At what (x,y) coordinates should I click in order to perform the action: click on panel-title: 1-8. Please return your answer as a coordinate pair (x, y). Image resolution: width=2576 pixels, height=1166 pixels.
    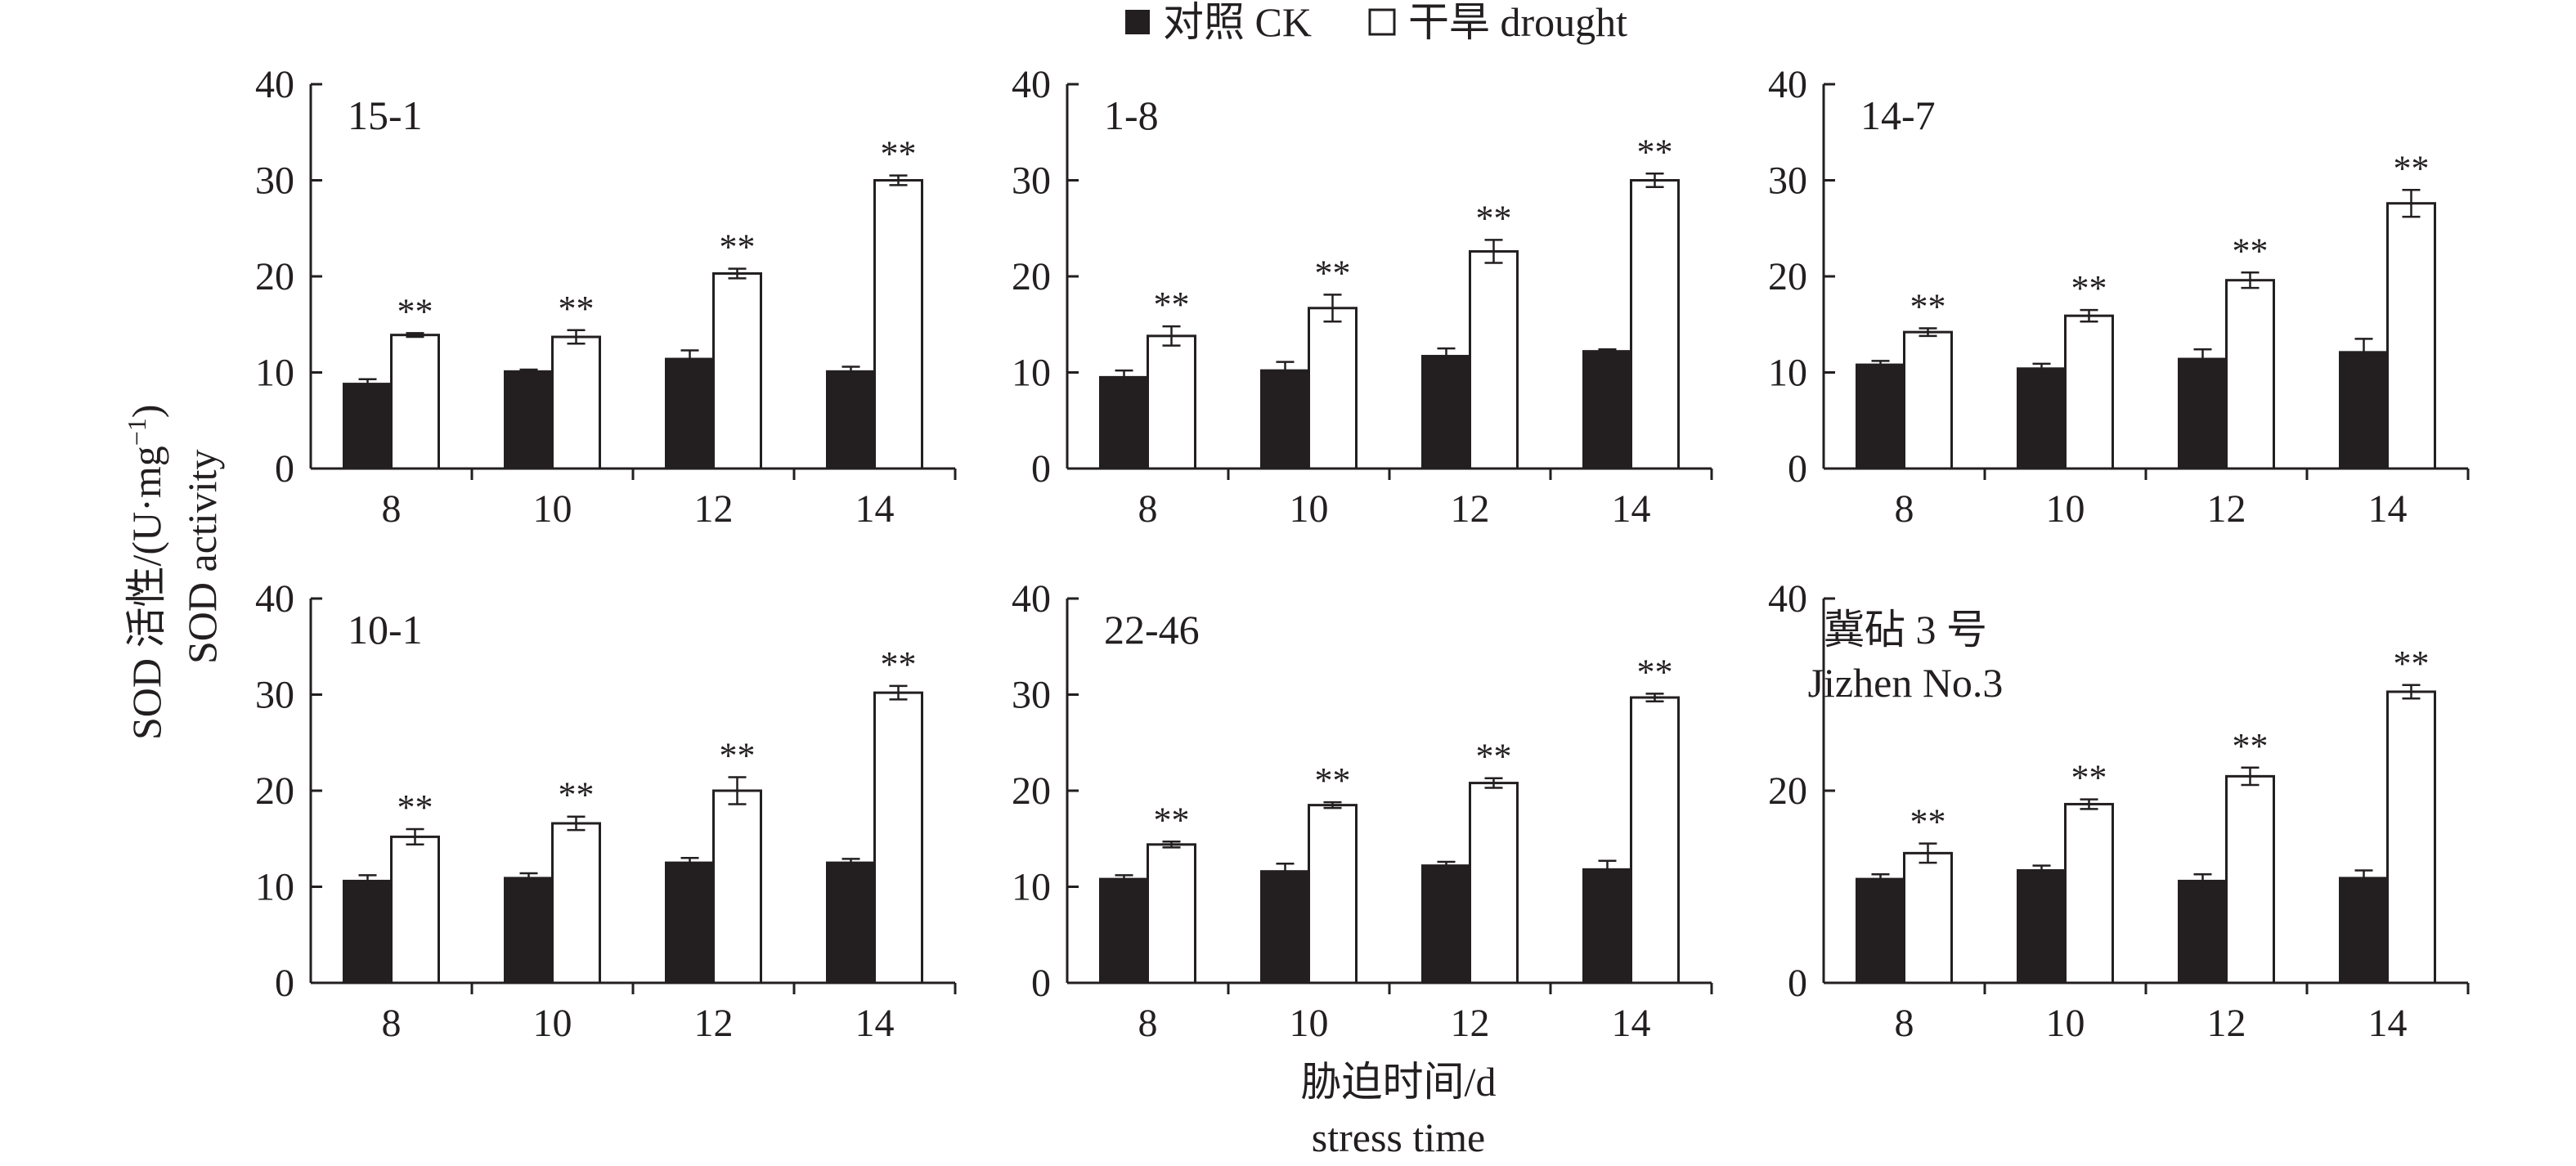
    Looking at the image, I should click on (1131, 115).